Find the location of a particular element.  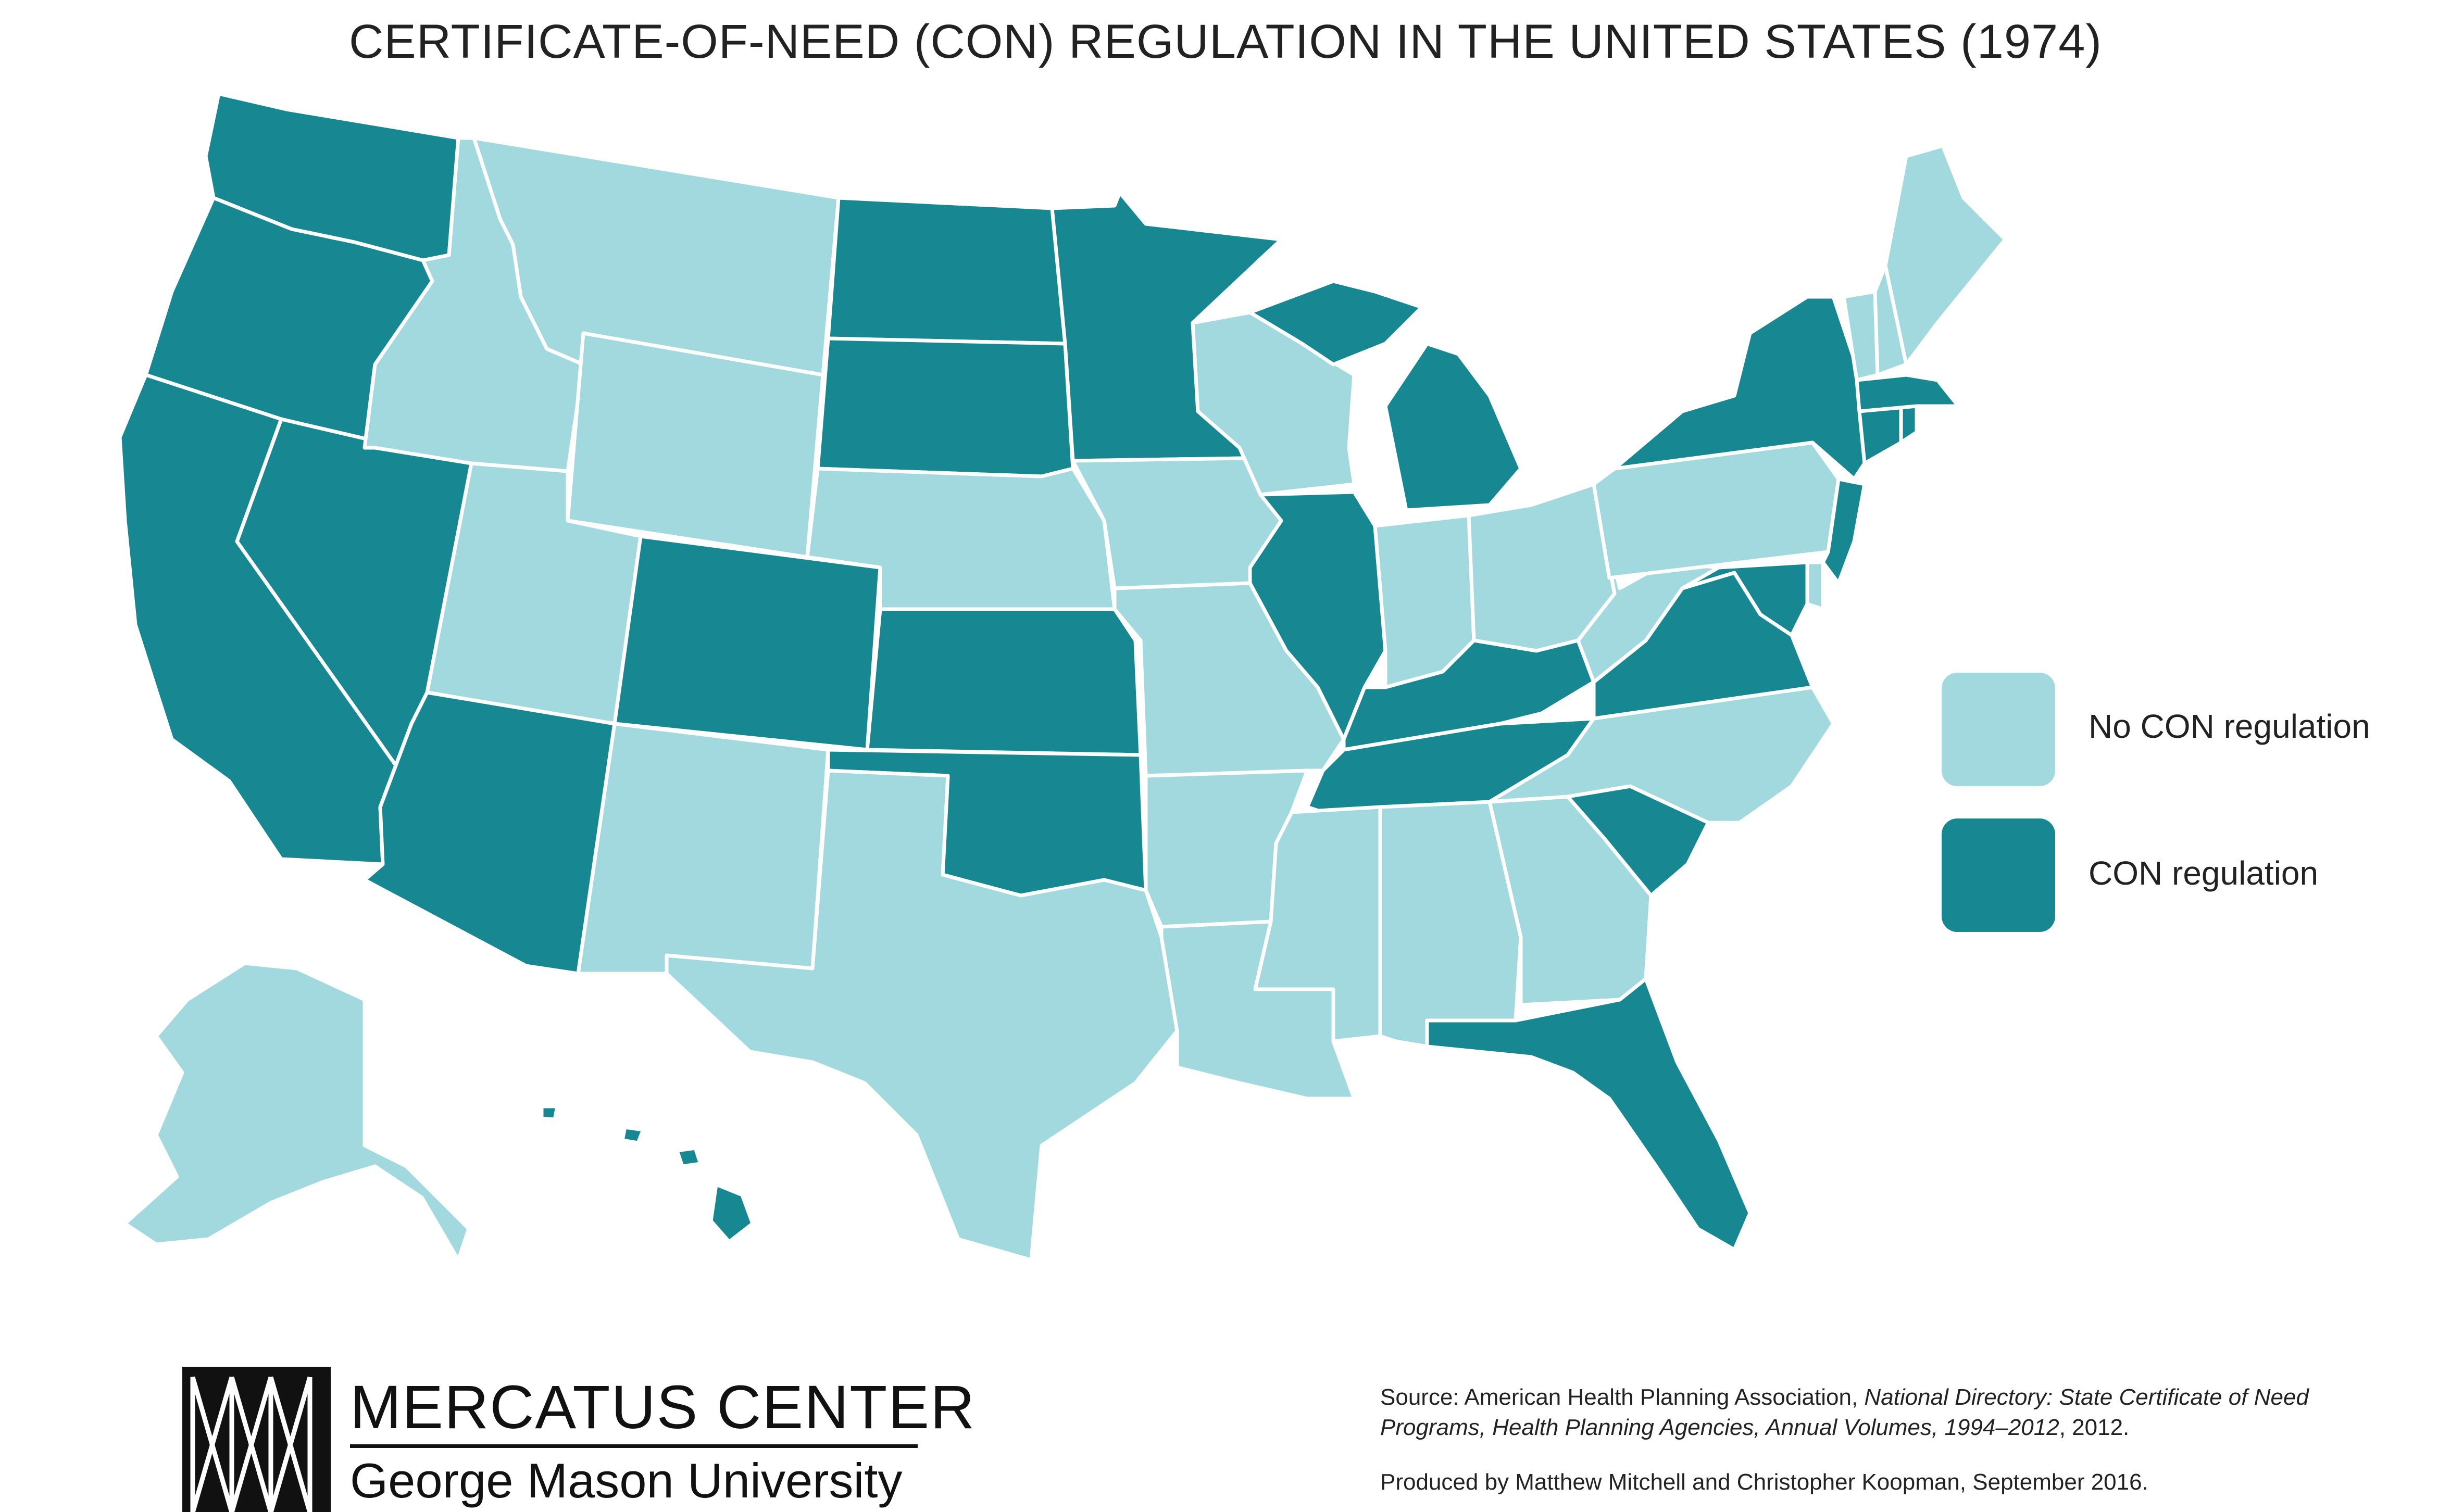

state-KS is located at coordinates (1004, 682).